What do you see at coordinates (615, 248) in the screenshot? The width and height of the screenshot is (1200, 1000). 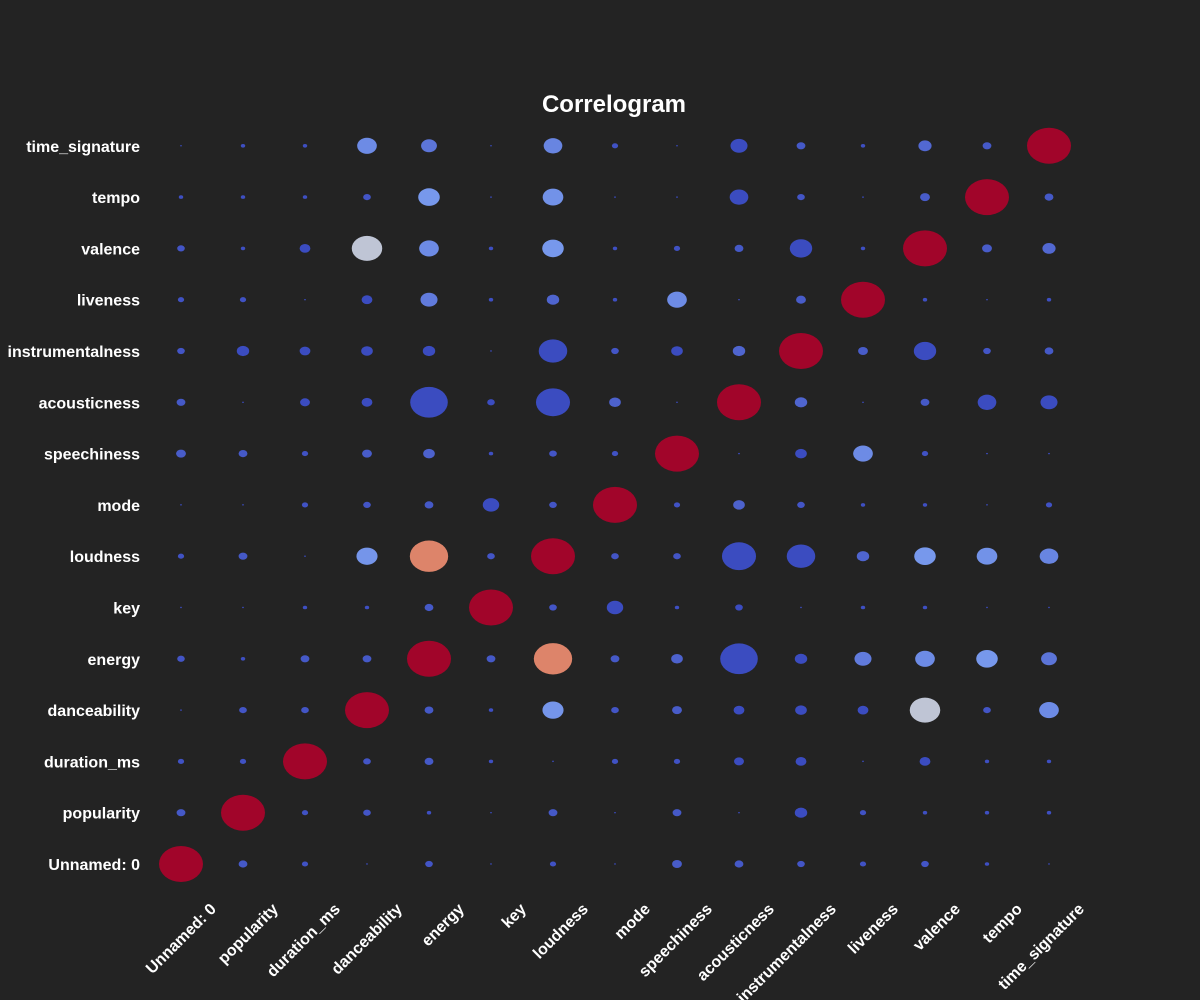 I see `corr-mark-valence-vs-mode` at bounding box center [615, 248].